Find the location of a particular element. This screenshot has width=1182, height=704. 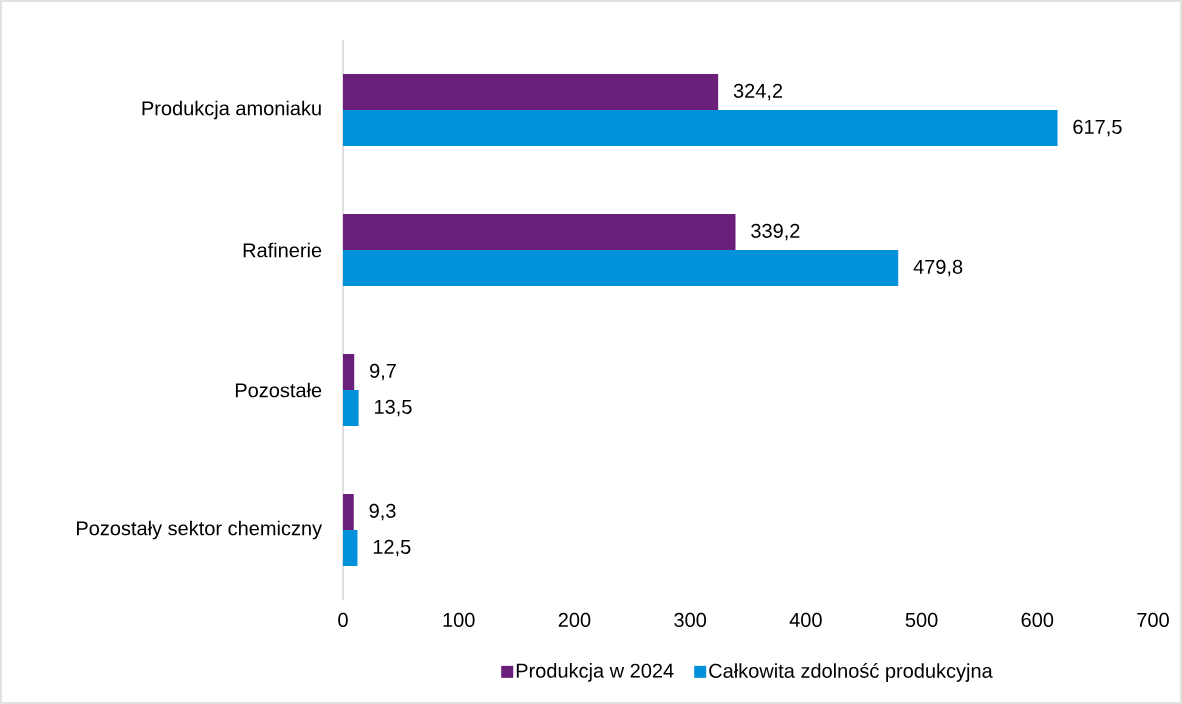

legend-label: Całkowita zdolność produkcyjna is located at coordinates (851, 672).